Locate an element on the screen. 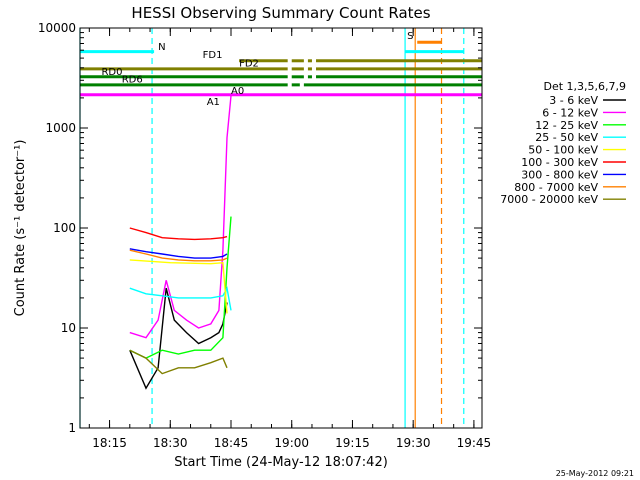 Image resolution: width=640 pixels, height=480 pixels. series-lines is located at coordinates (180, 242).